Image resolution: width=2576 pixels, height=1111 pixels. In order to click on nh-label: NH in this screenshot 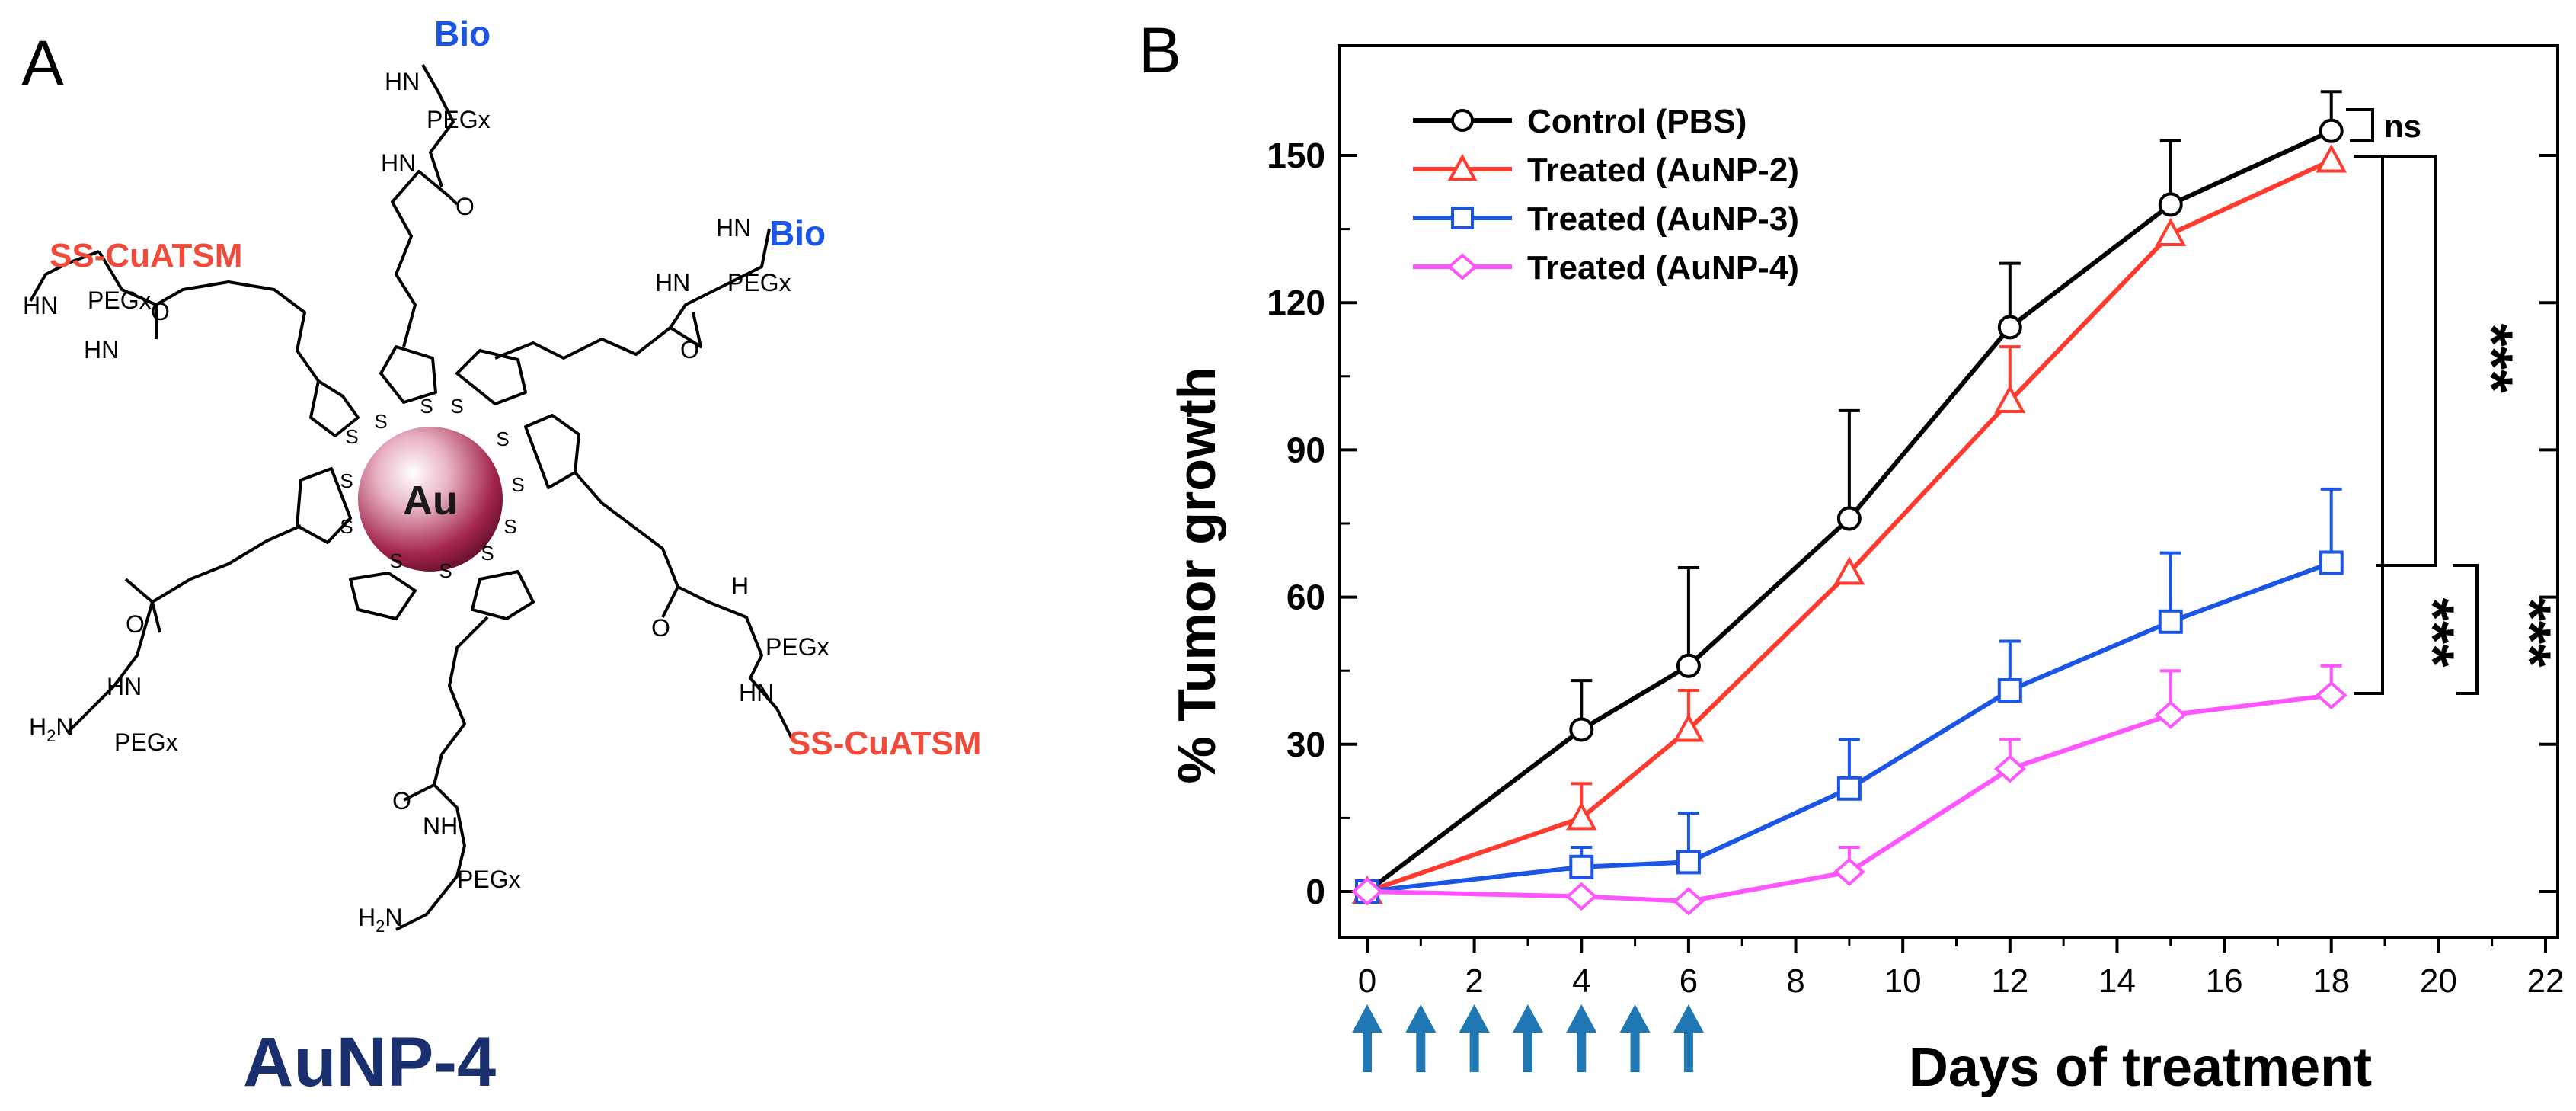, I will do `click(441, 826)`.